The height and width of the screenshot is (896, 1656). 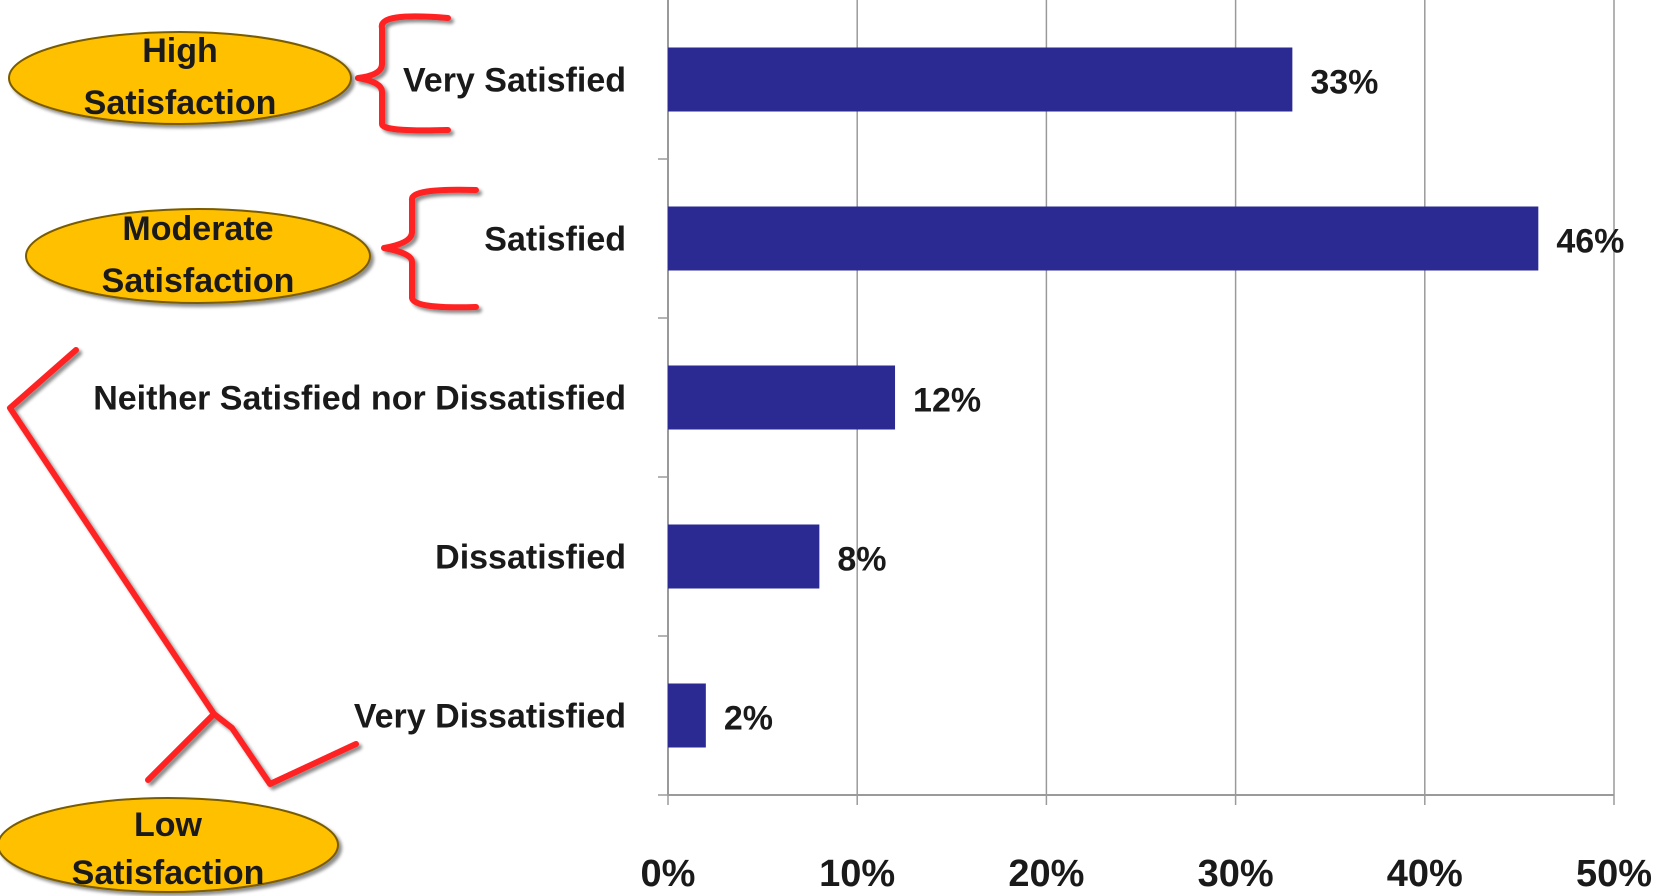 What do you see at coordinates (180, 78) in the screenshot?
I see `high-satisfaction-bubble: High Satisfaction` at bounding box center [180, 78].